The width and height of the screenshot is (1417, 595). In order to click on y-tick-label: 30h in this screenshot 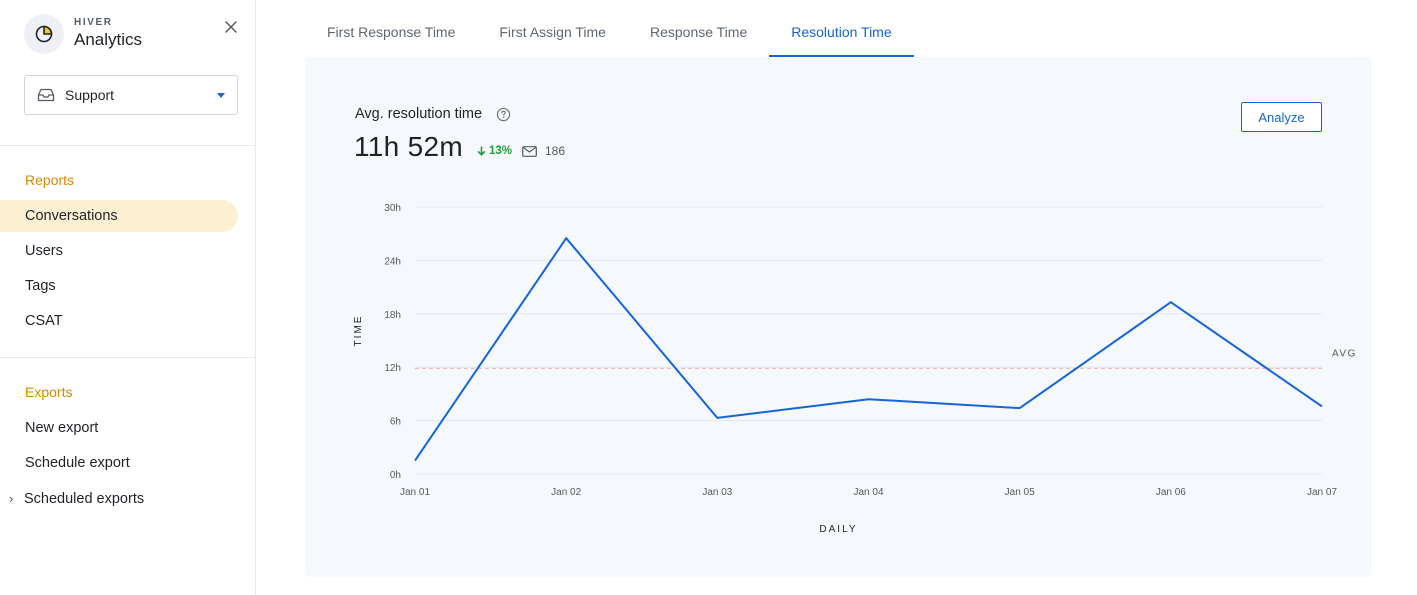, I will do `click(392, 208)`.